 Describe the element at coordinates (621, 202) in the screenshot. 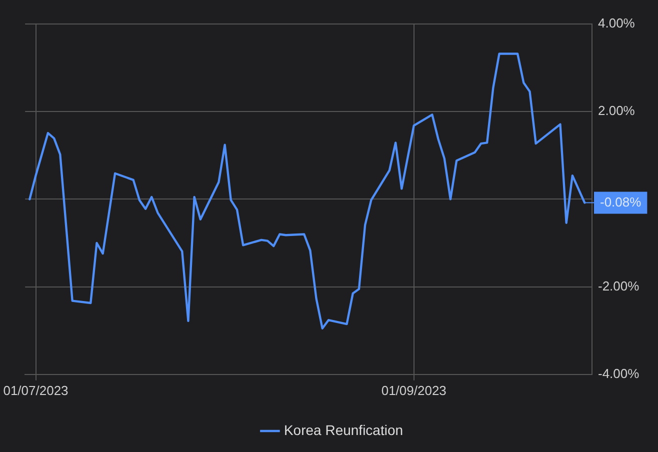

I see `annotation: -0.08%` at that location.